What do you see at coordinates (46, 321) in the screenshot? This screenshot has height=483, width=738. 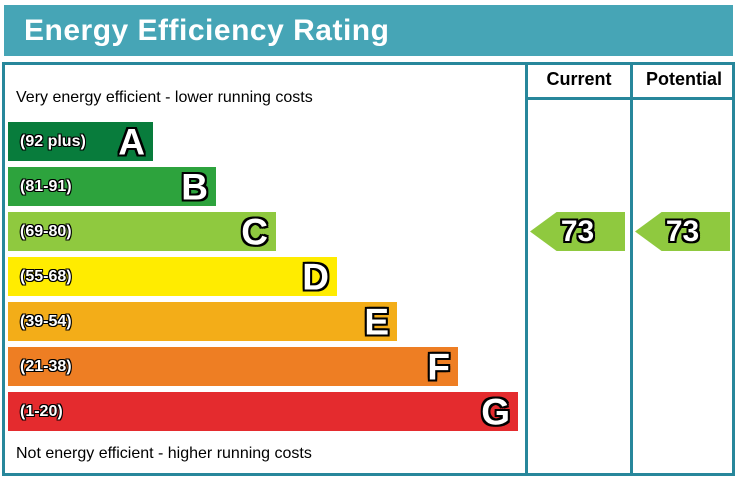 I see `band-range-label: (39-54)` at bounding box center [46, 321].